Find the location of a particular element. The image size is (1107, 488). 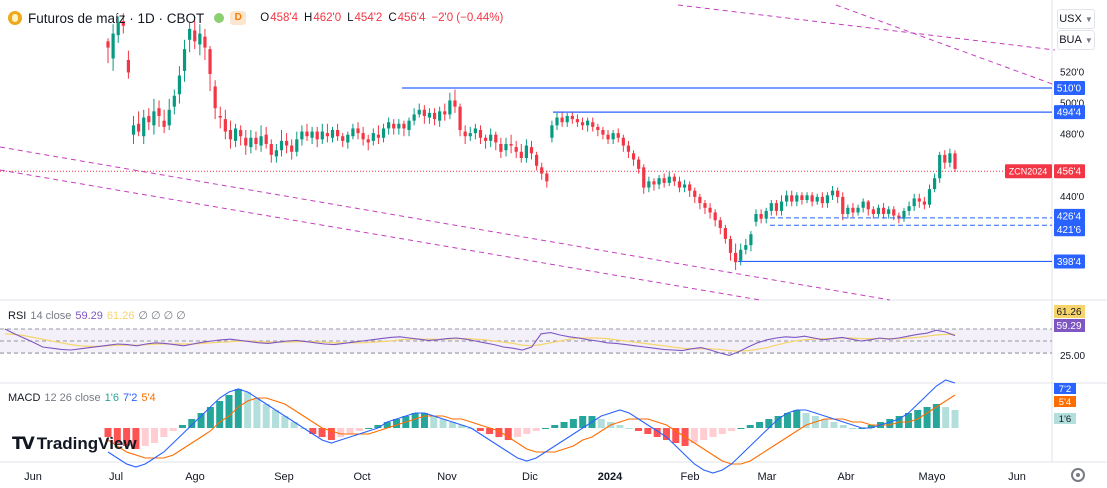

macd-line-value: 7'2 is located at coordinates (130, 398).